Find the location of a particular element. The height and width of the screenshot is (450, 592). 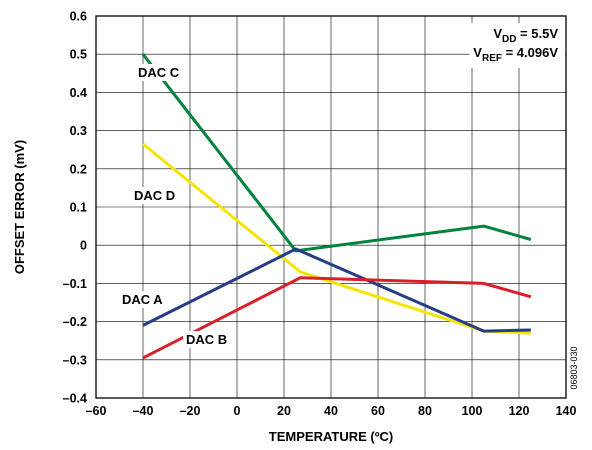

y-tick-label: –0.3 is located at coordinates (75, 360).